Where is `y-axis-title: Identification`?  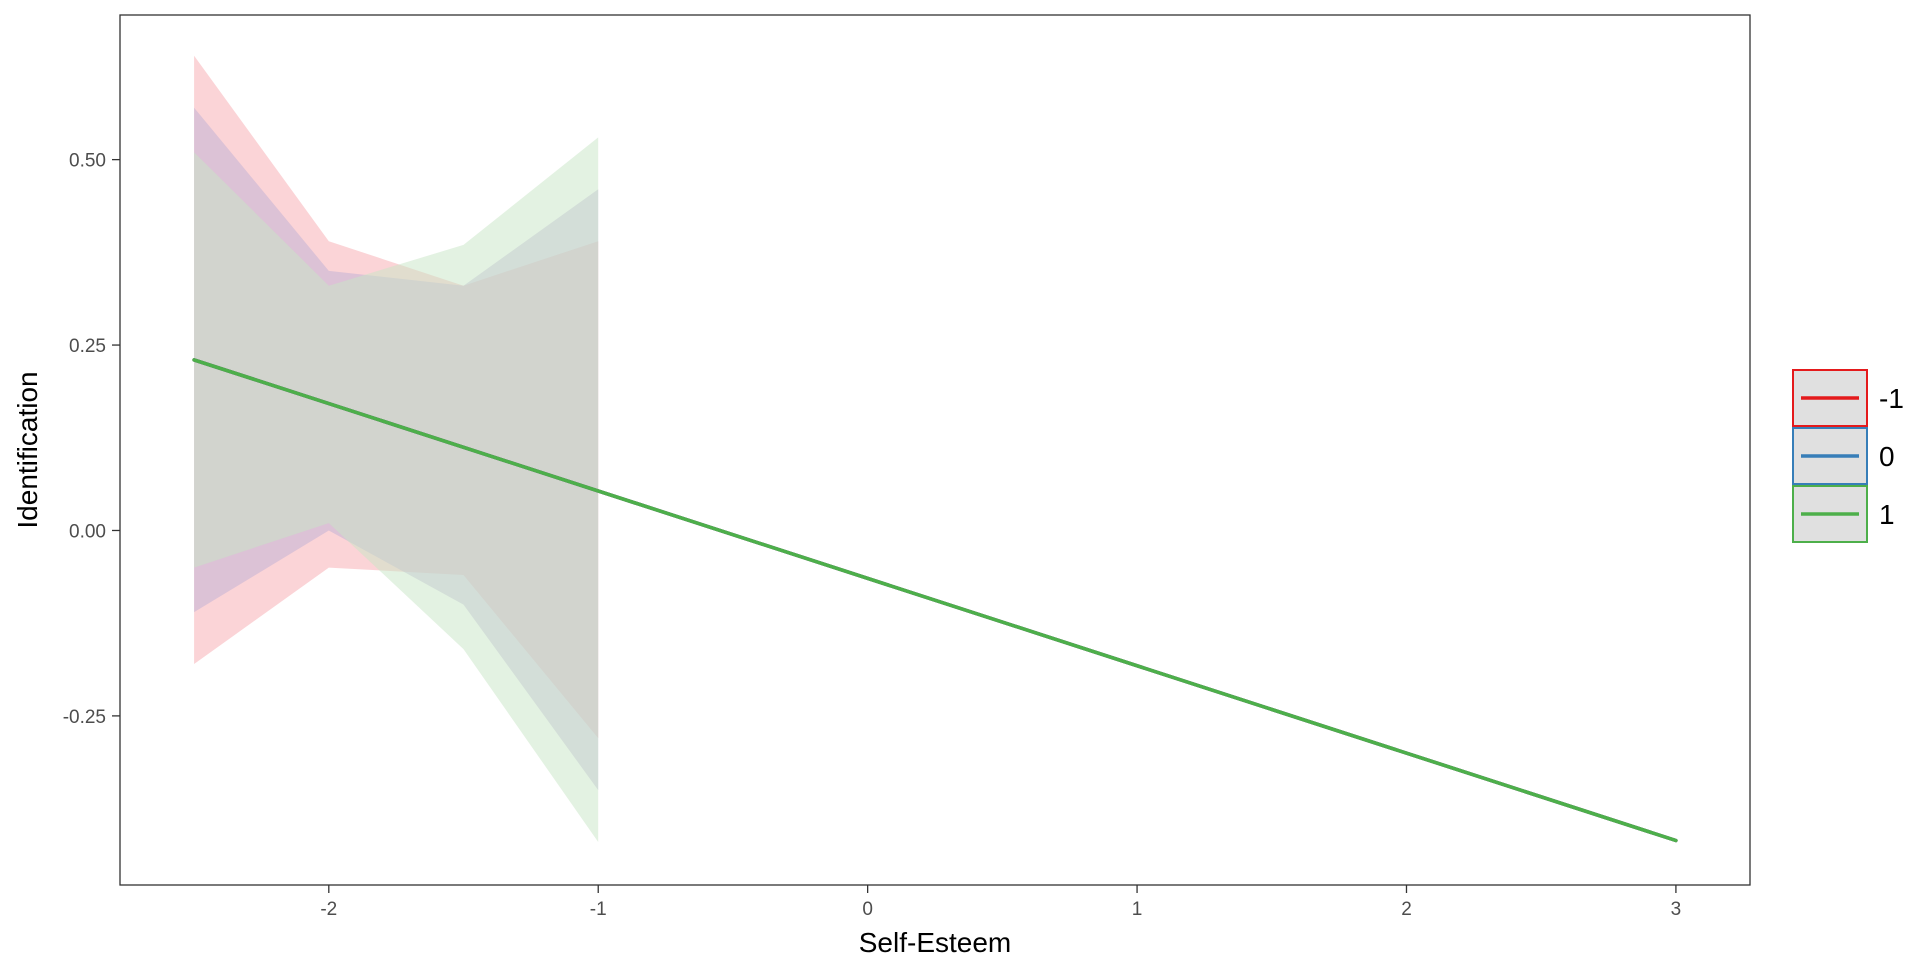
y-axis-title: Identification is located at coordinates (27, 449).